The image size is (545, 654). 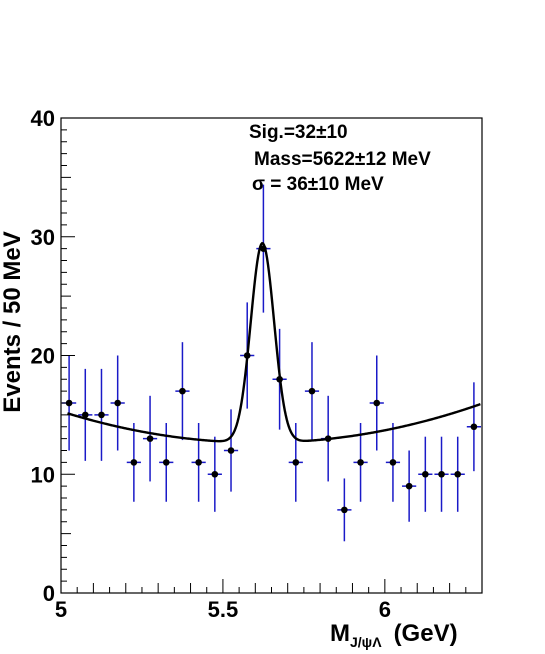 What do you see at coordinates (13, 321) in the screenshot?
I see `y-axis-title: Events / 50 MeV` at bounding box center [13, 321].